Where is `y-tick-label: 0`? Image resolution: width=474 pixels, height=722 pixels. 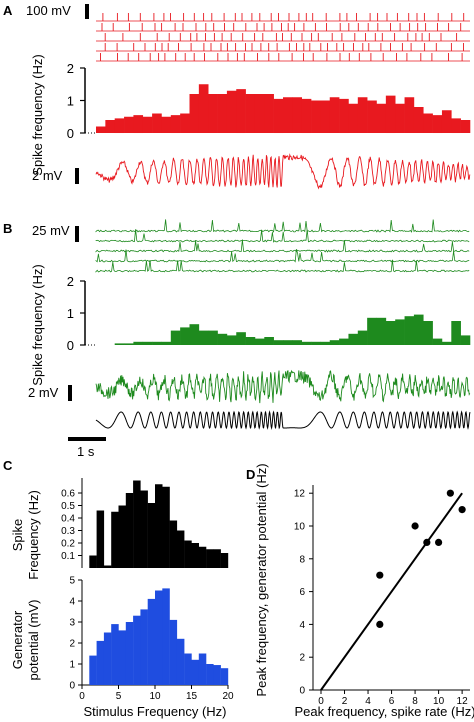
y-tick-label: 0 is located at coordinates (70, 345).